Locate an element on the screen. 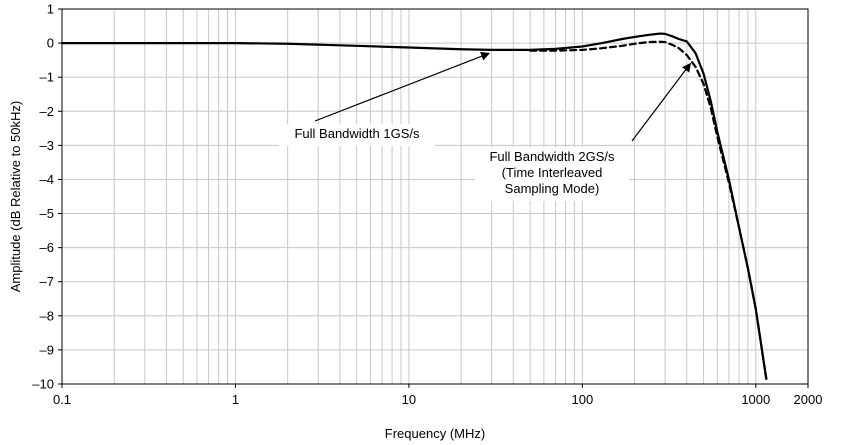  y-axis-label: Amplitude (dB Relative to 50kHz) is located at coordinates (15, 196).